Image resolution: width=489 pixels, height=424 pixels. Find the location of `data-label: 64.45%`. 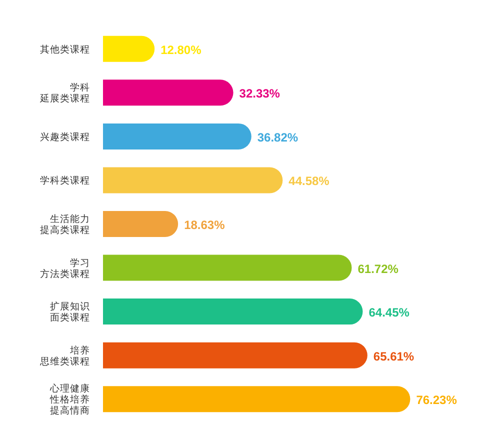

data-label: 64.45% is located at coordinates (389, 313).